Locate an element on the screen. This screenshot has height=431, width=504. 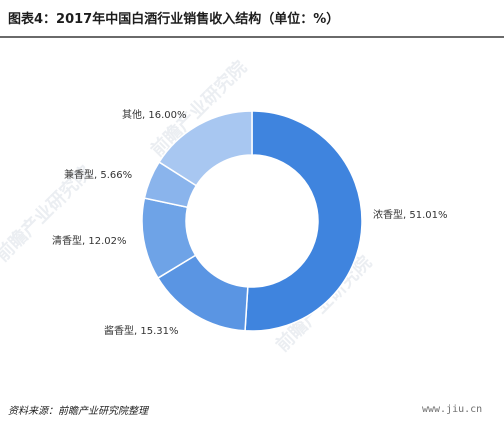
chart-title: 图表4：2017年中国白酒行业销售收入结构（单位：%） is located at coordinates (174, 19).